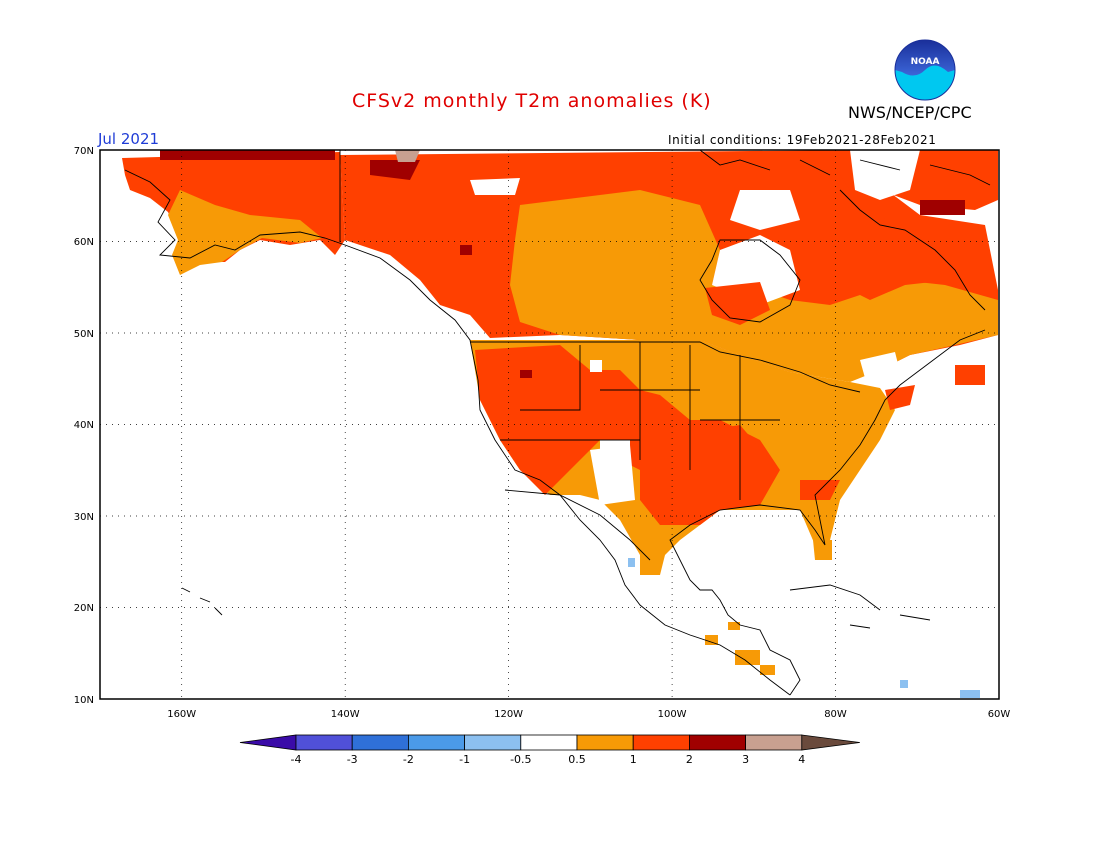  Describe the element at coordinates (633, 759) in the screenshot. I see `colorbar-label: 1` at that location.